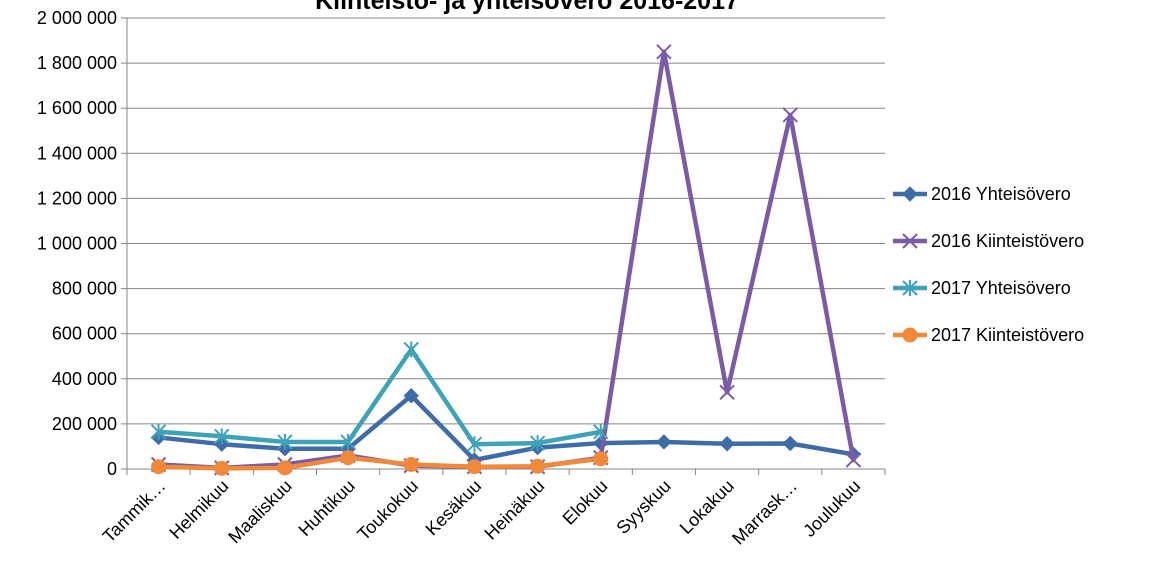 The height and width of the screenshot is (583, 1149). I want to click on x-tick-label: Syyskuu, so click(643, 507).